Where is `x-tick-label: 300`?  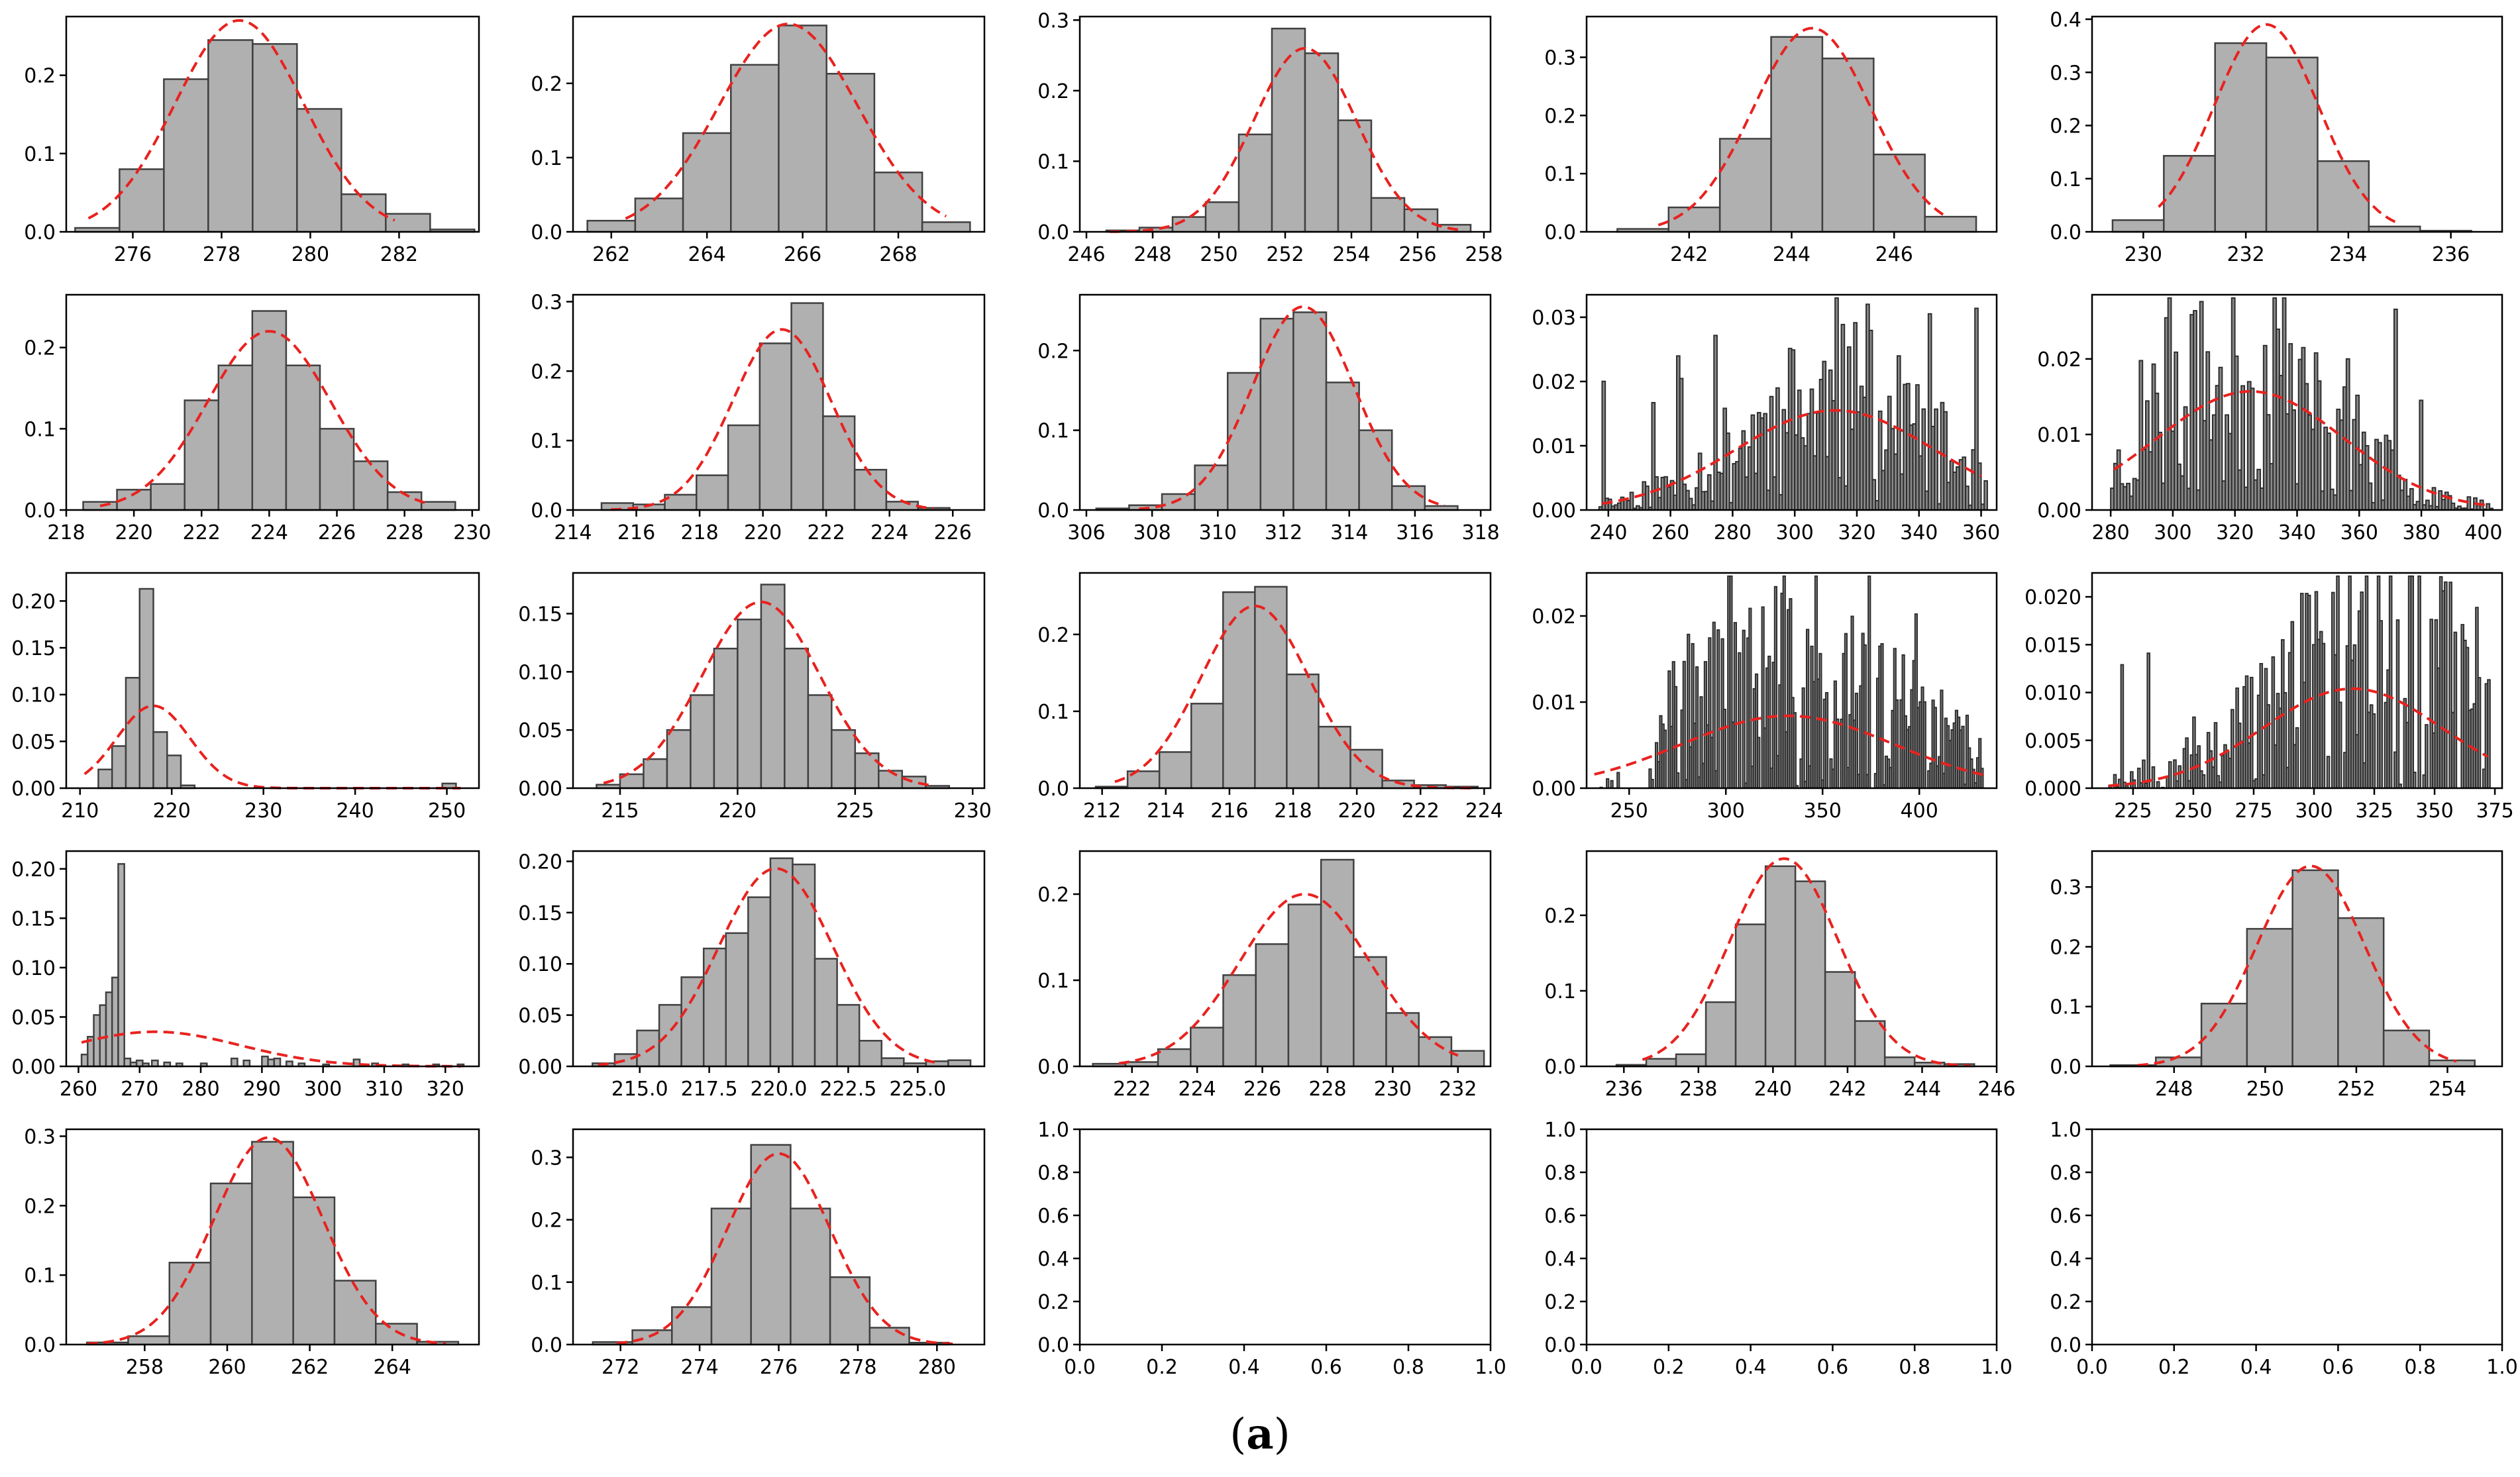 x-tick-label: 300 is located at coordinates (2172, 532).